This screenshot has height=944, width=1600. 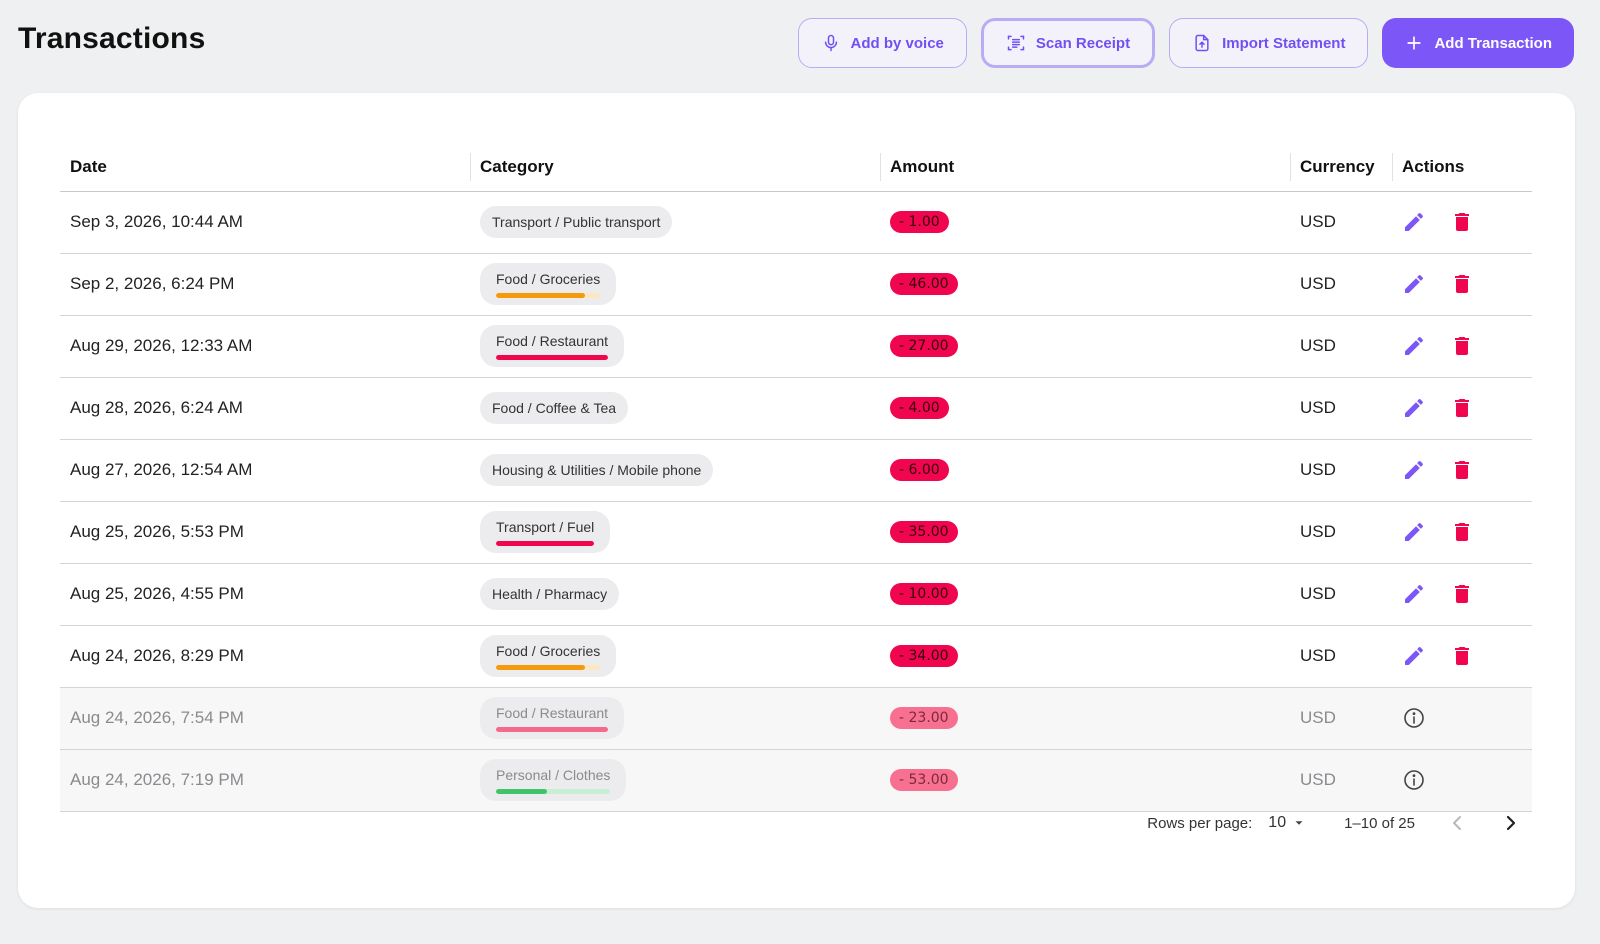 What do you see at coordinates (1085, 284) in the screenshot?
I see `amount-cell: - 46.00` at bounding box center [1085, 284].